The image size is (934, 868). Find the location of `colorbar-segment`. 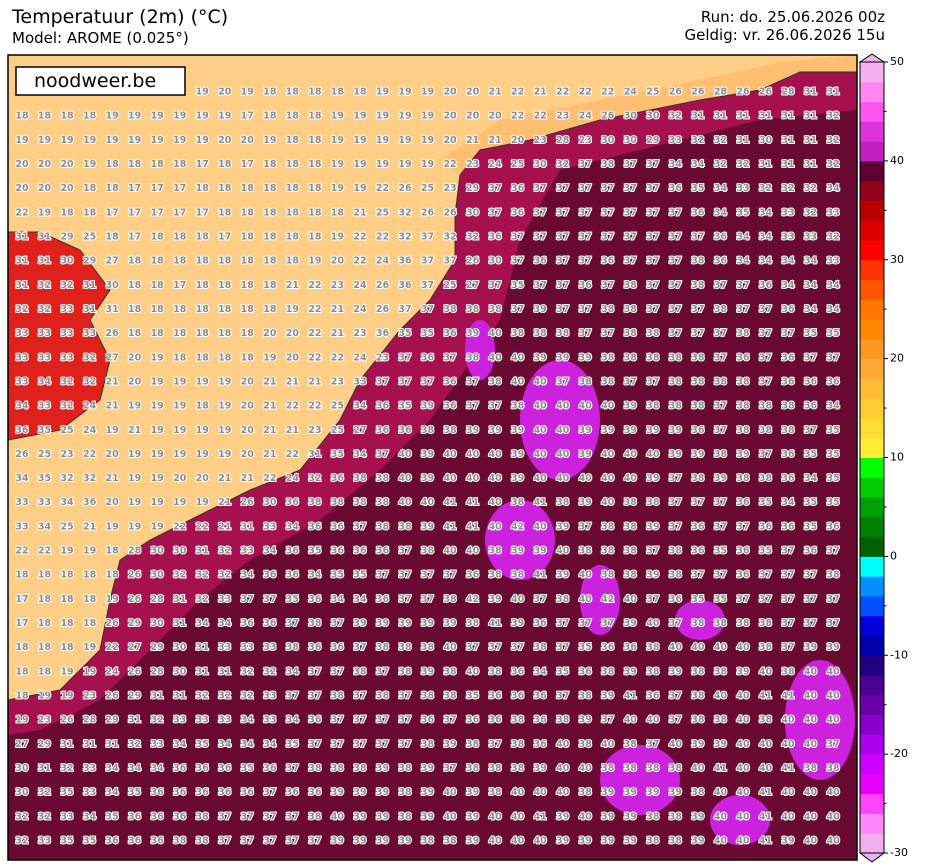

colorbar-segment is located at coordinates (872, 368).